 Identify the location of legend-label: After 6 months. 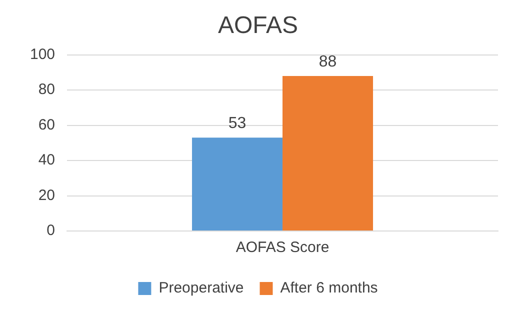
(329, 288).